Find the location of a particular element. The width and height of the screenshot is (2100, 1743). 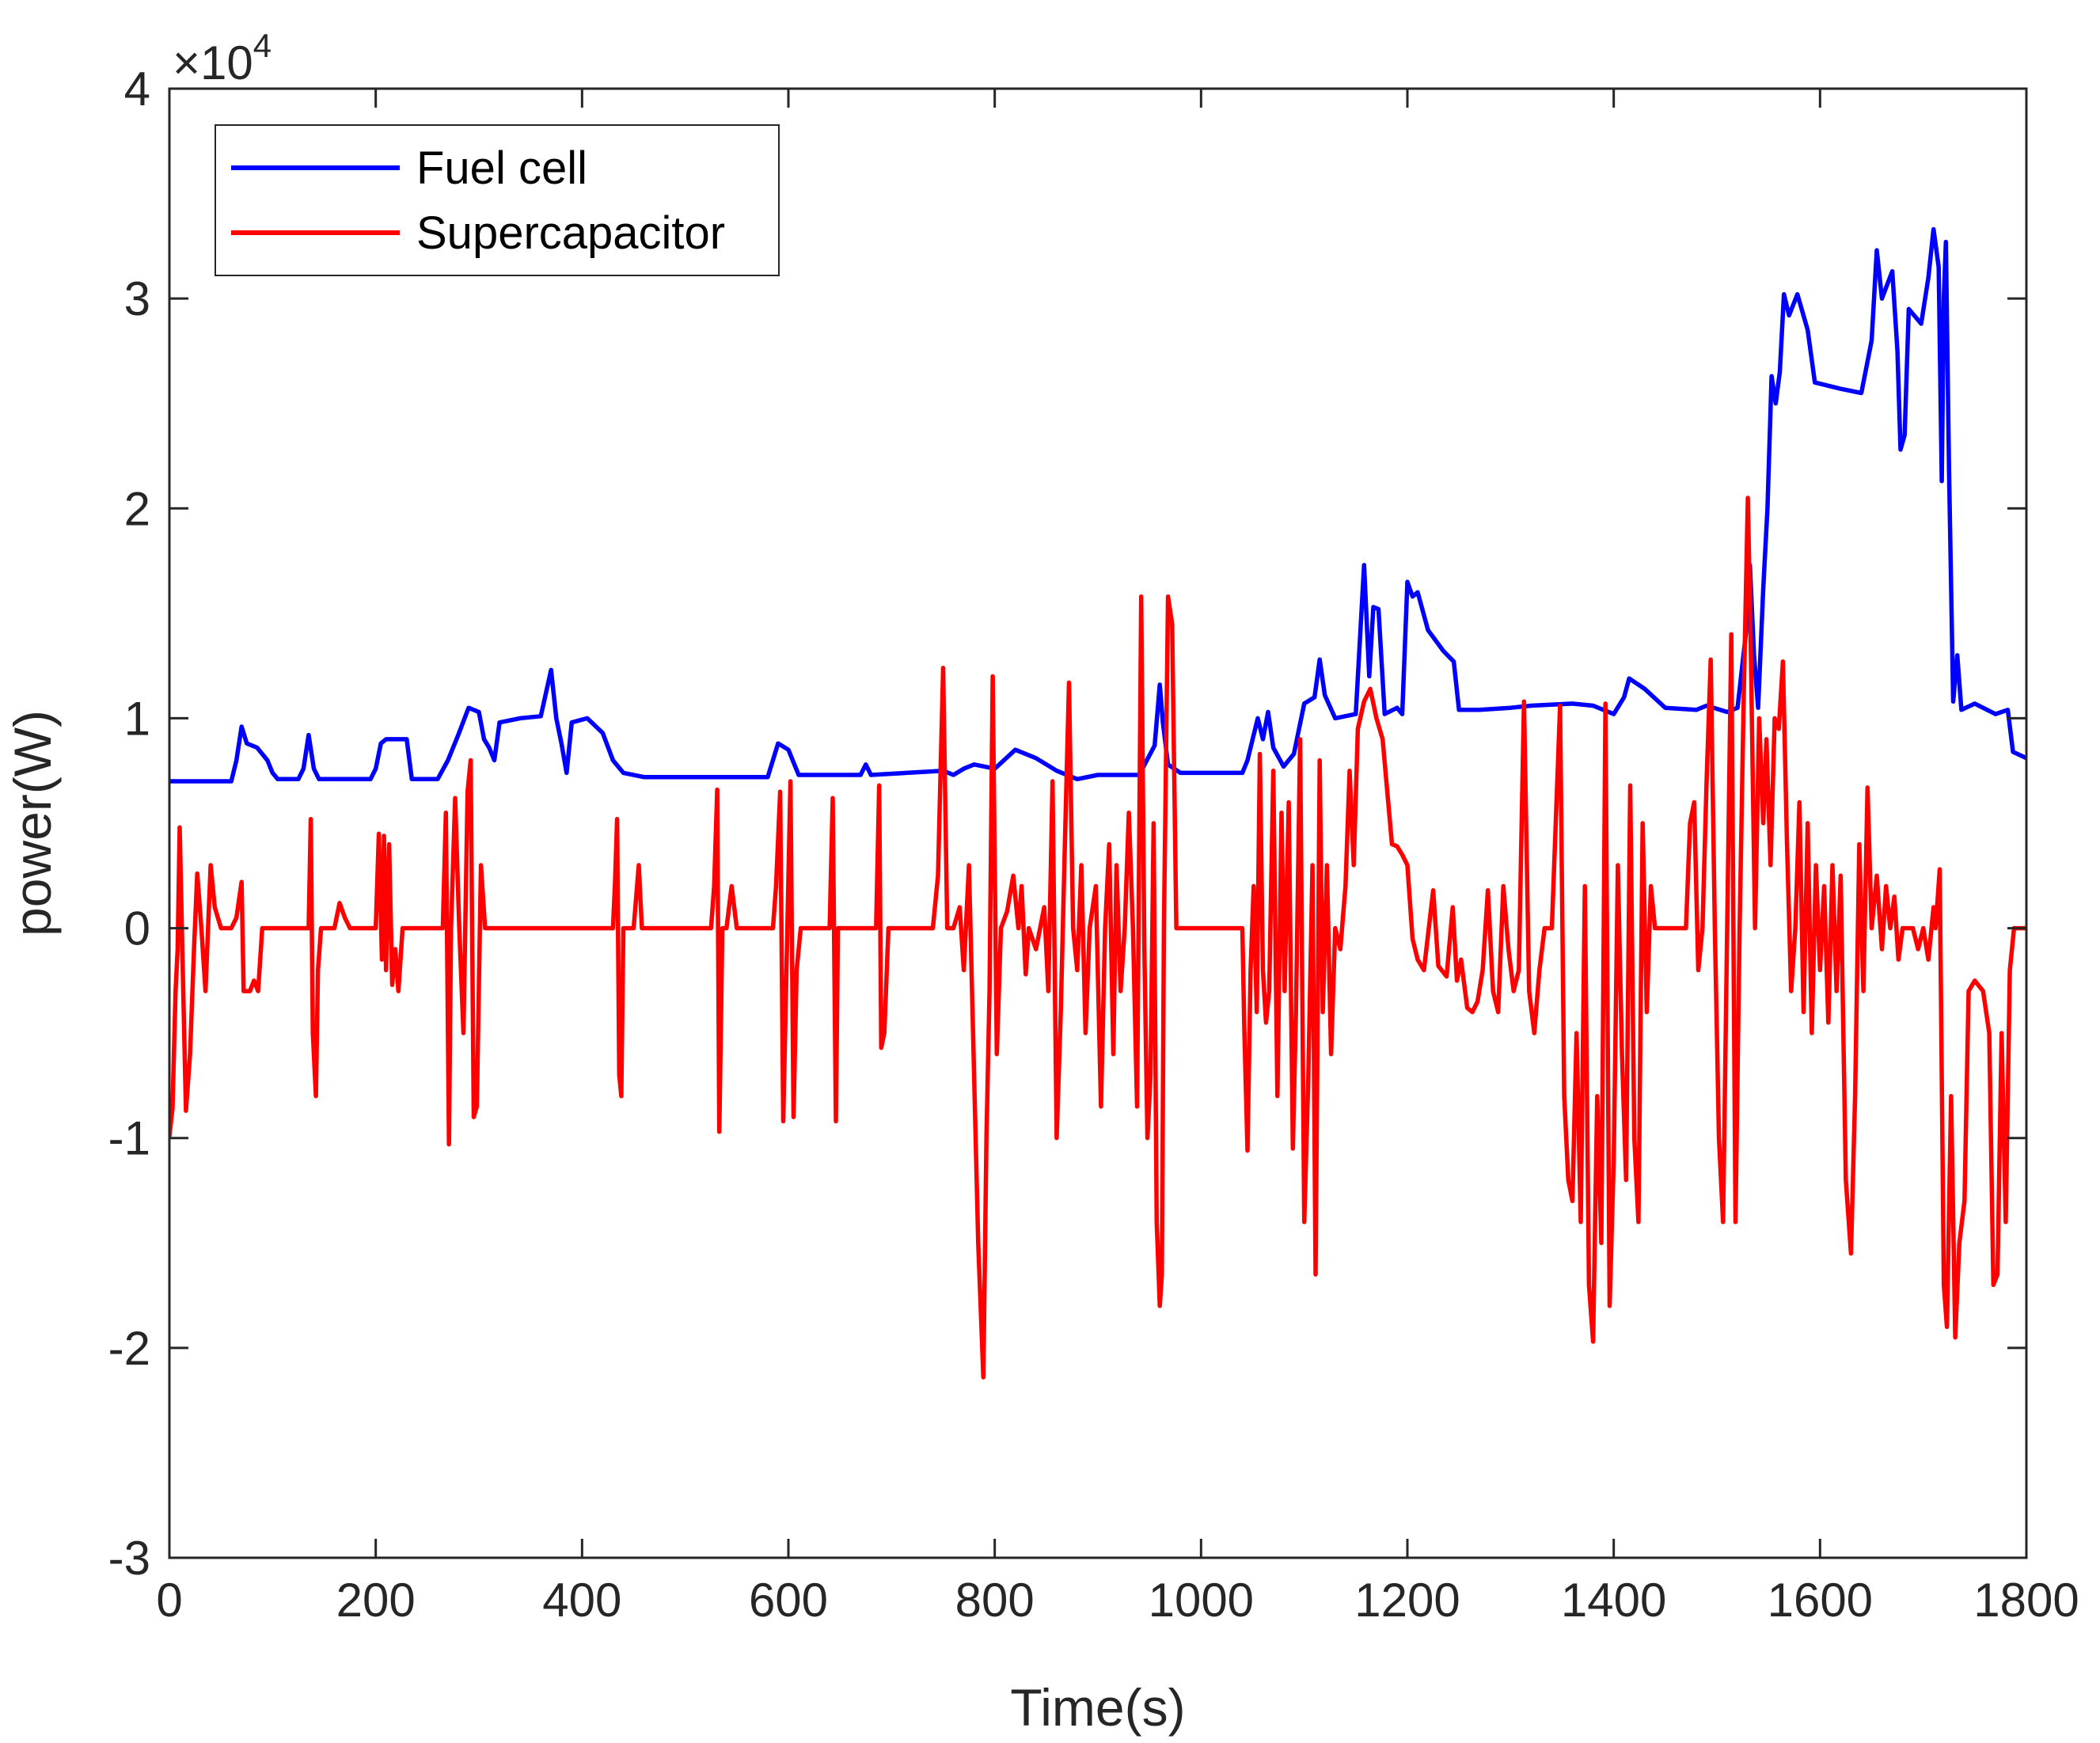

y-exponent-power: 4 is located at coordinates (262, 45).